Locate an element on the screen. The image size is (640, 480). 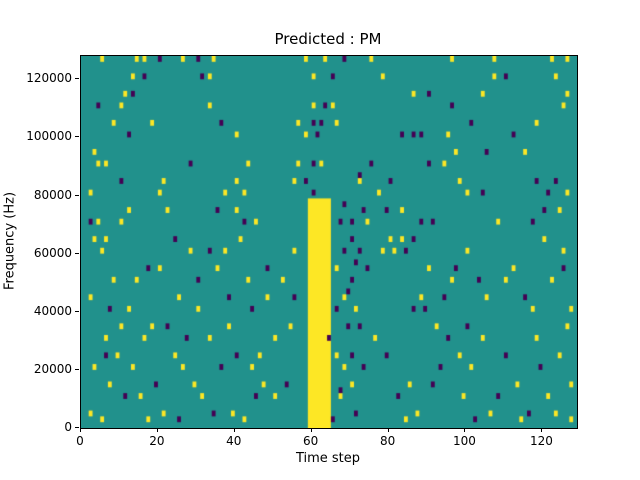
y-axis-label: Frequency (Hz) is located at coordinates (10, 241).